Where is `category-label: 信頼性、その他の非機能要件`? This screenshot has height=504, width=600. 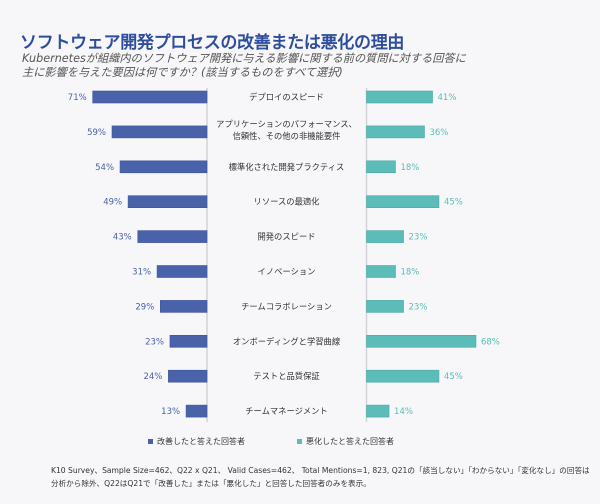 category-label: 信頼性、その他の非機能要件 is located at coordinates (287, 136).